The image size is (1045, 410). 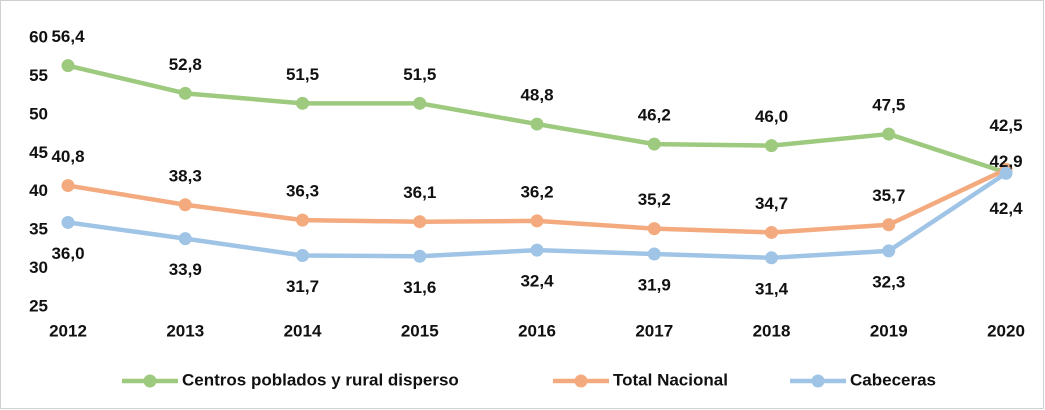 What do you see at coordinates (670, 379) in the screenshot?
I see `legend-label: Total Nacional` at bounding box center [670, 379].